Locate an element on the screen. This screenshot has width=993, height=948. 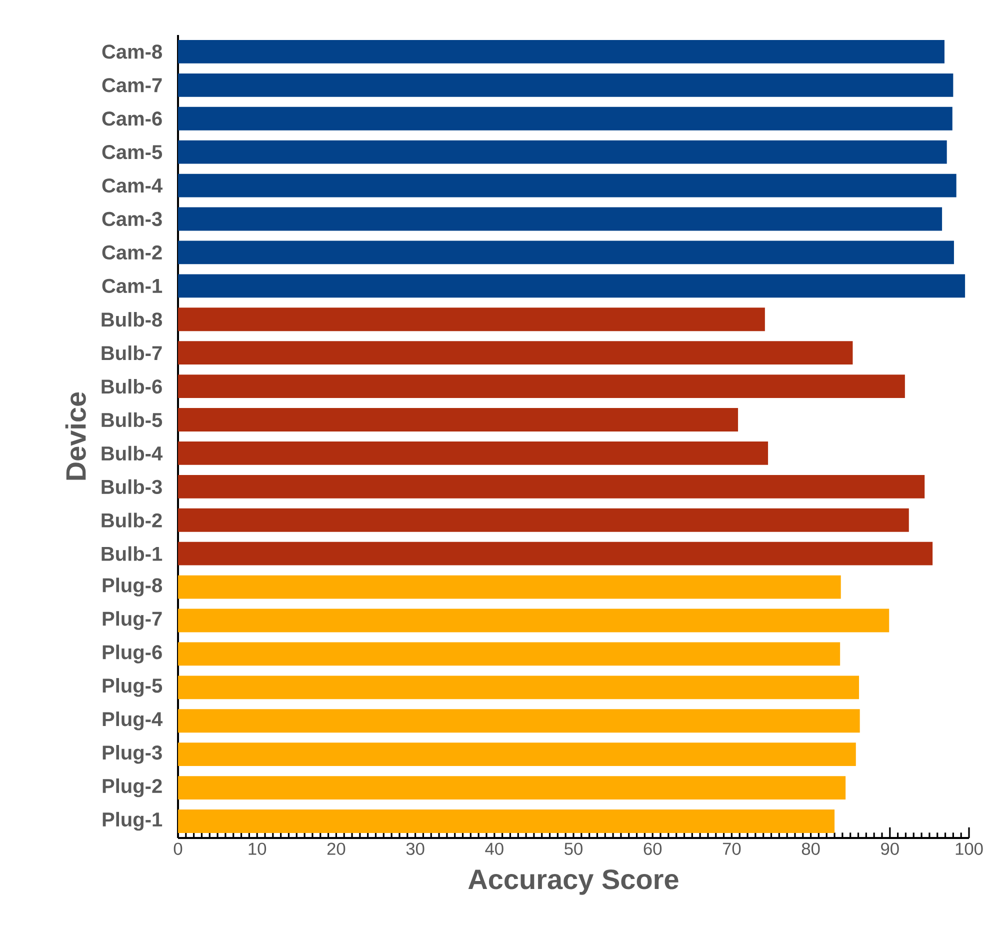
x-tick-label: 10 is located at coordinates (257, 848).